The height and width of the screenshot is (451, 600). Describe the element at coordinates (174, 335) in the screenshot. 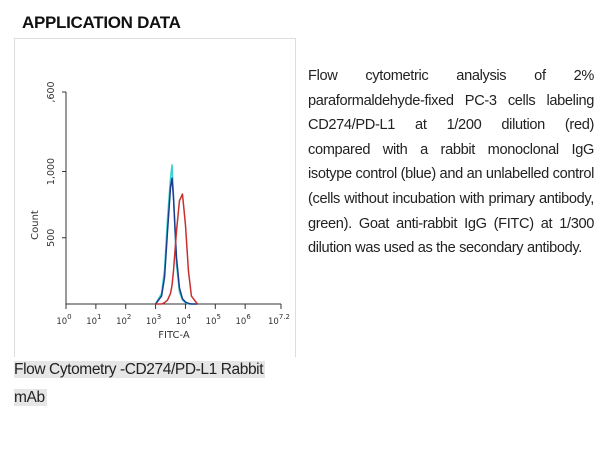

I see `x-axis-label: FITC-A` at that location.